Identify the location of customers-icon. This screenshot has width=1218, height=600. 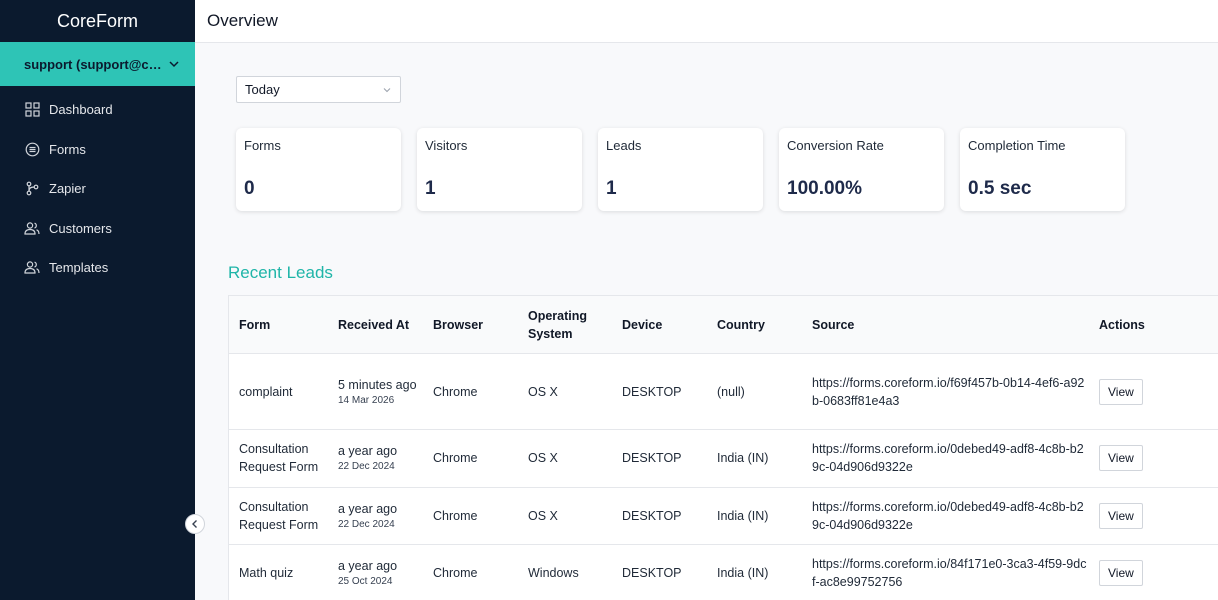
(32, 228).